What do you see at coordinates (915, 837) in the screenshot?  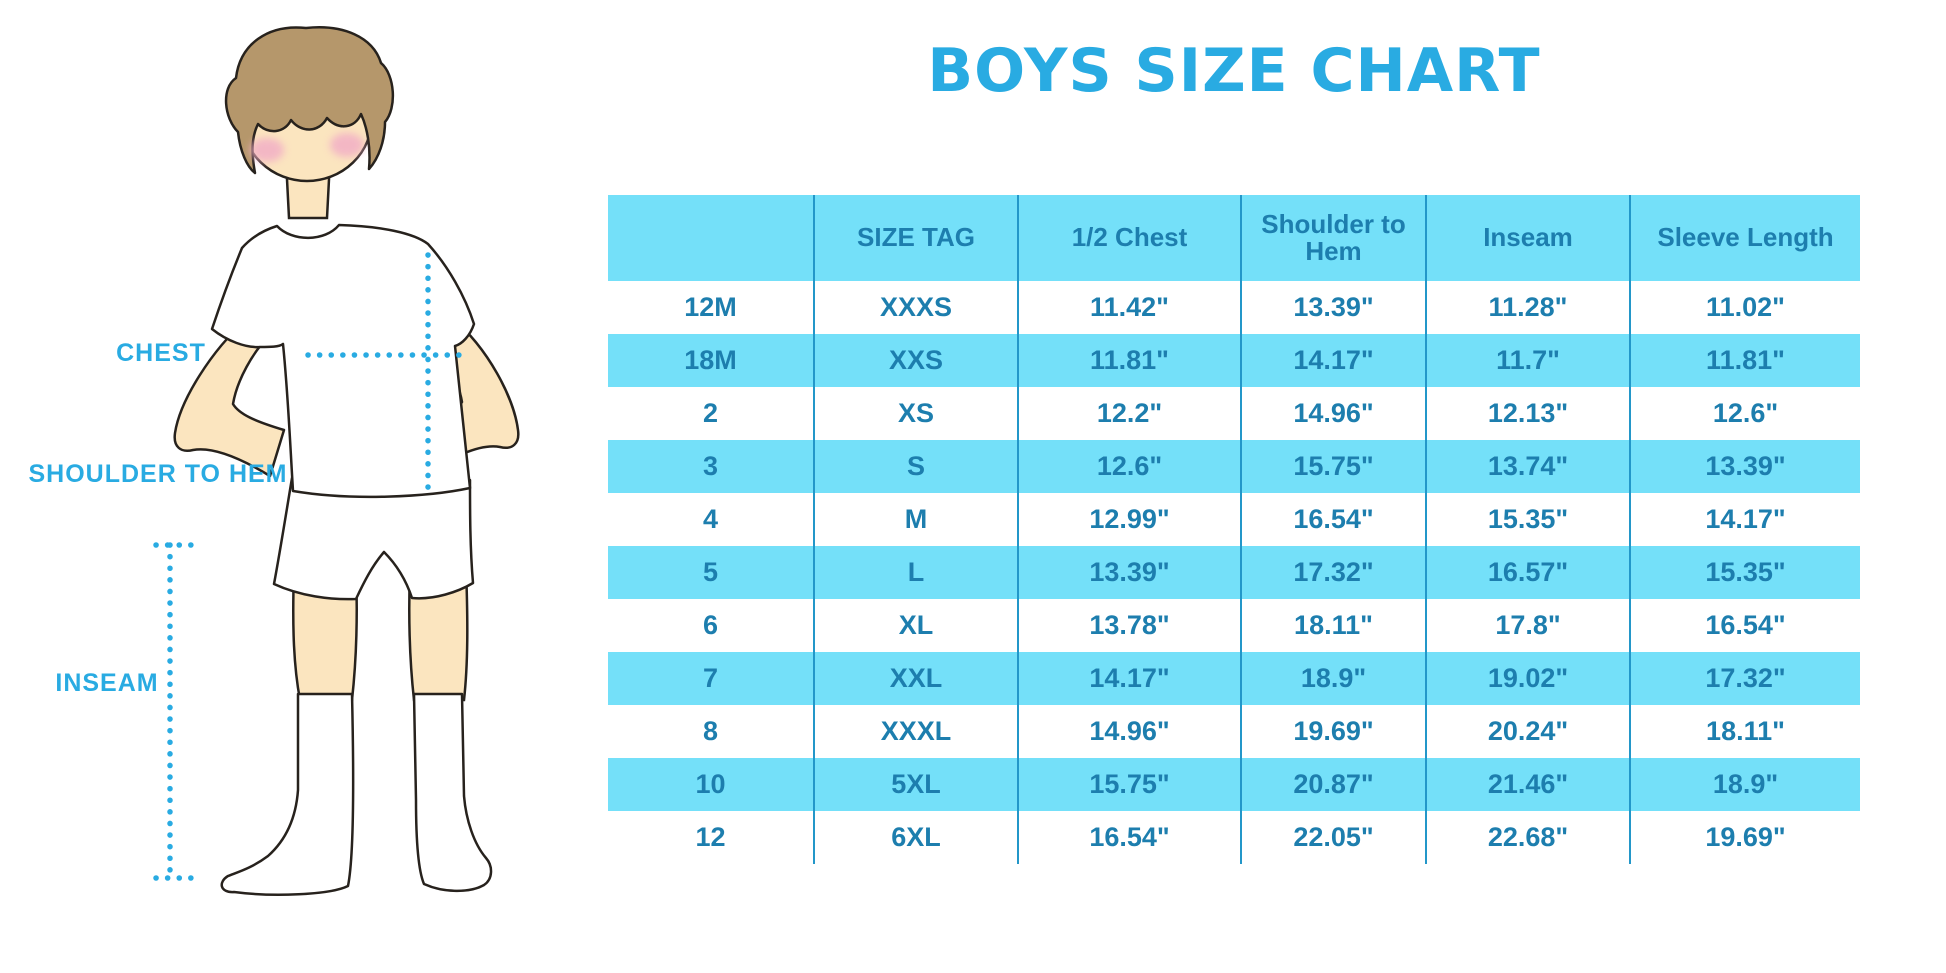 I see `table-cell: 6XL` at bounding box center [915, 837].